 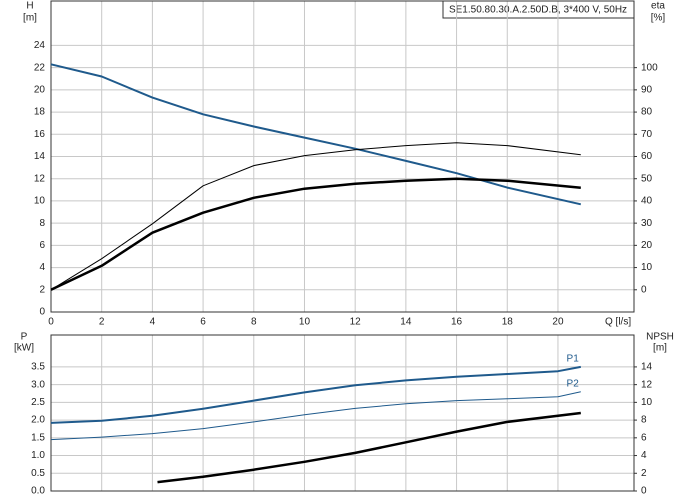 What do you see at coordinates (40, 112) in the screenshot?
I see `y-tick-label: 18` at bounding box center [40, 112].